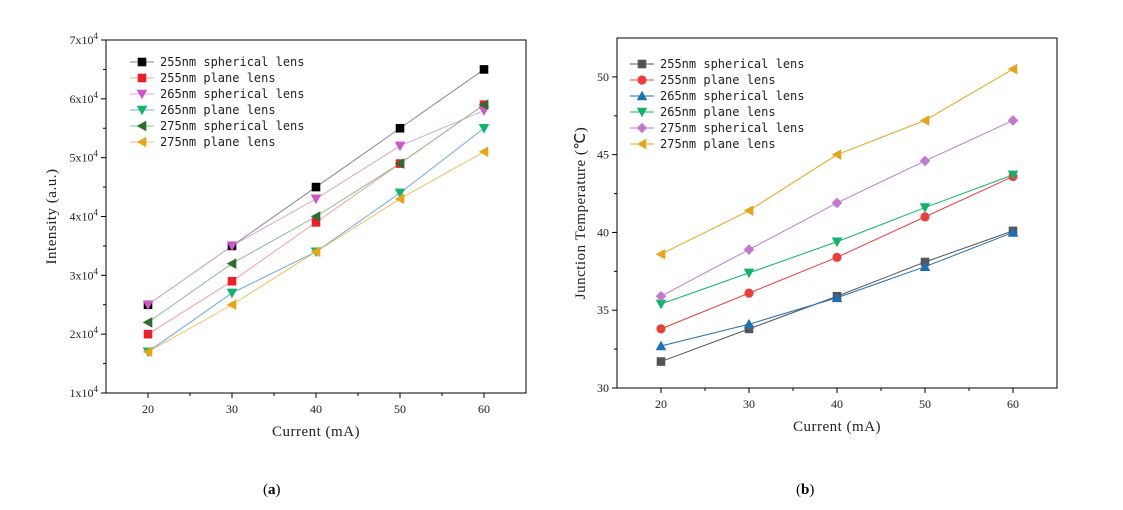 The height and width of the screenshot is (510, 1123). Describe the element at coordinates (603, 232) in the screenshot. I see `y-tick-label: 40` at that location.